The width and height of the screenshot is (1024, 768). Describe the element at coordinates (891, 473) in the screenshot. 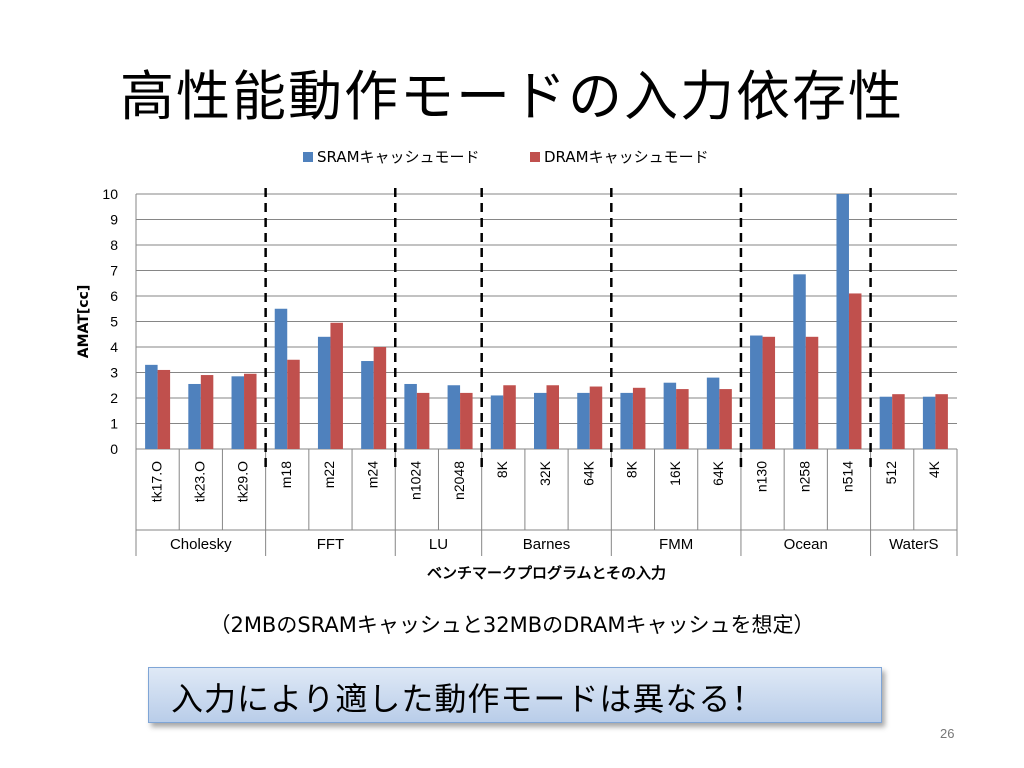

I see `category-tick-label: 512` at that location.